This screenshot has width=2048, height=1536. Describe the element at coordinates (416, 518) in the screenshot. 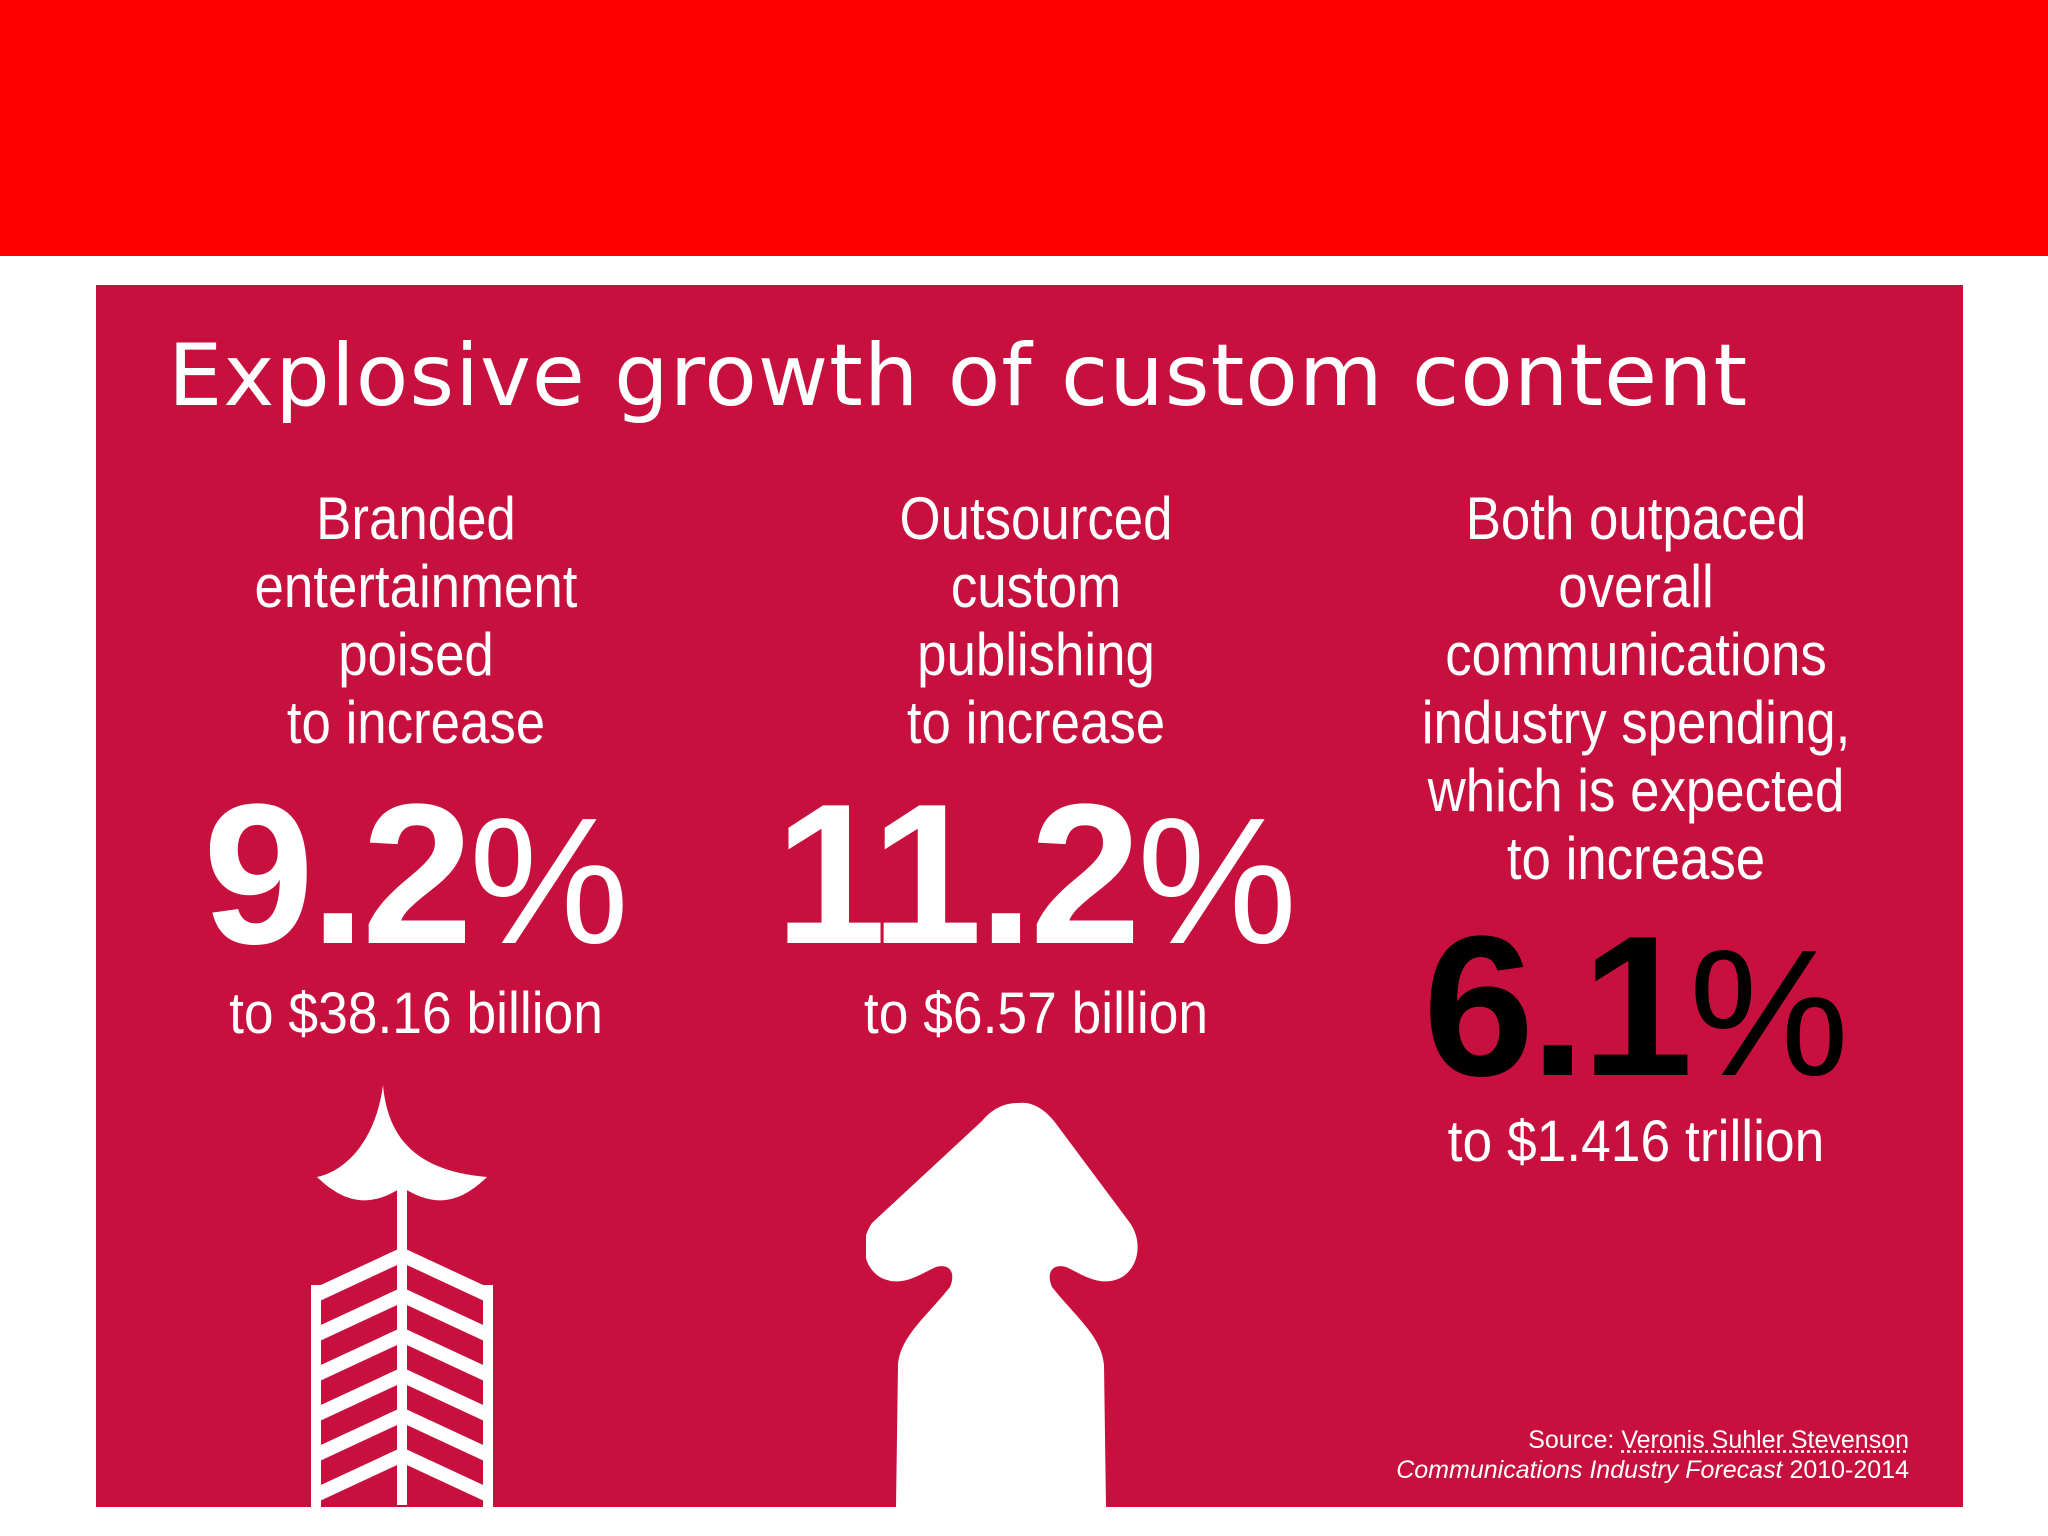

I see `description-line: Branded` at that location.